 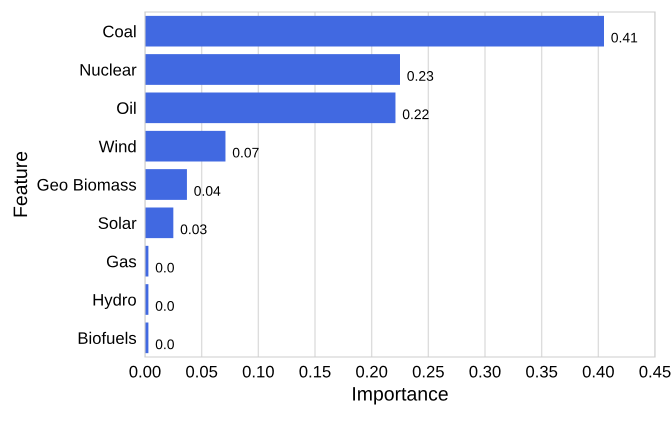 What do you see at coordinates (202, 372) in the screenshot?
I see `x-tick-label: 0.05` at bounding box center [202, 372].